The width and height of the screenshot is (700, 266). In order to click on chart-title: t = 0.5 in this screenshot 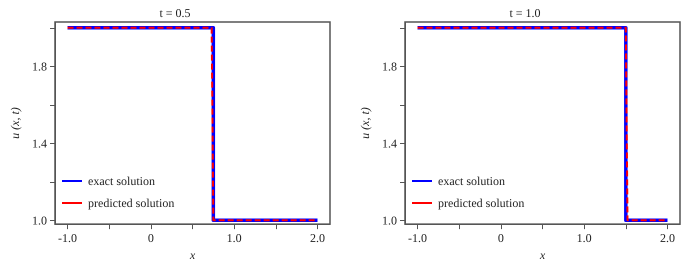, I will do `click(175, 13)`.